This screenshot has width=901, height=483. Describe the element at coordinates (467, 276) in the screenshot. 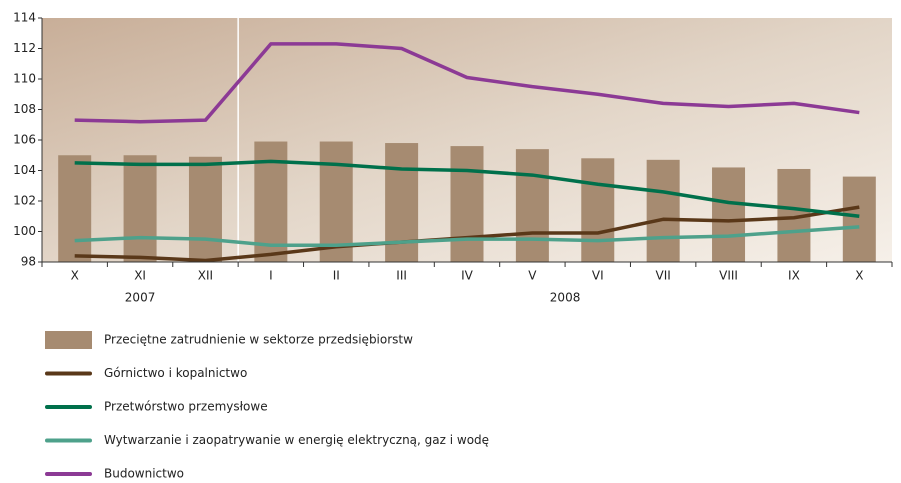

I see `x-tick-label: IV` at that location.